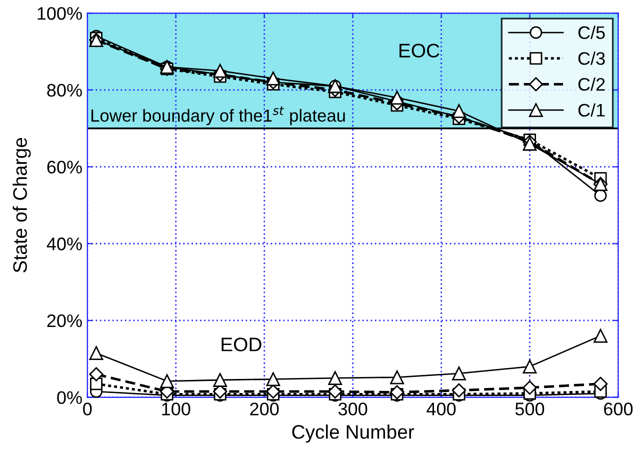 This screenshot has height=453, width=638. What do you see at coordinates (21, 205) in the screenshot?
I see `y-axis-title: State of Charge` at bounding box center [21, 205].